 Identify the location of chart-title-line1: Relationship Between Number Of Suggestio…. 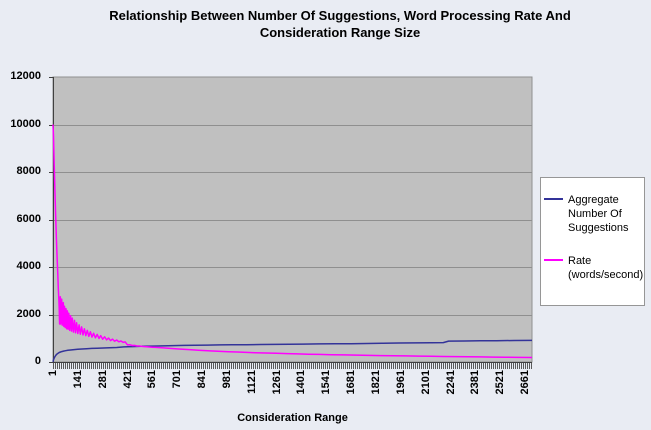
(340, 15).